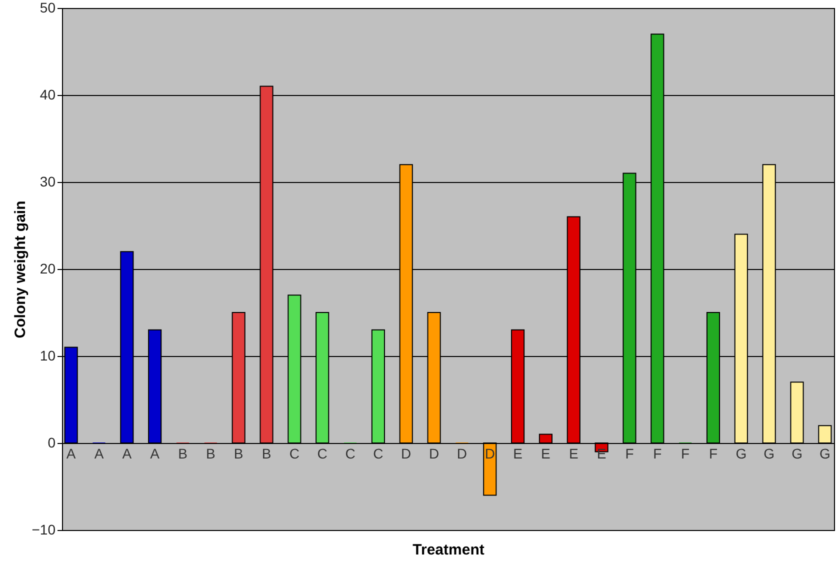 The width and height of the screenshot is (840, 567). Describe the element at coordinates (48, 182) in the screenshot. I see `y-tick-label: 30` at that location.